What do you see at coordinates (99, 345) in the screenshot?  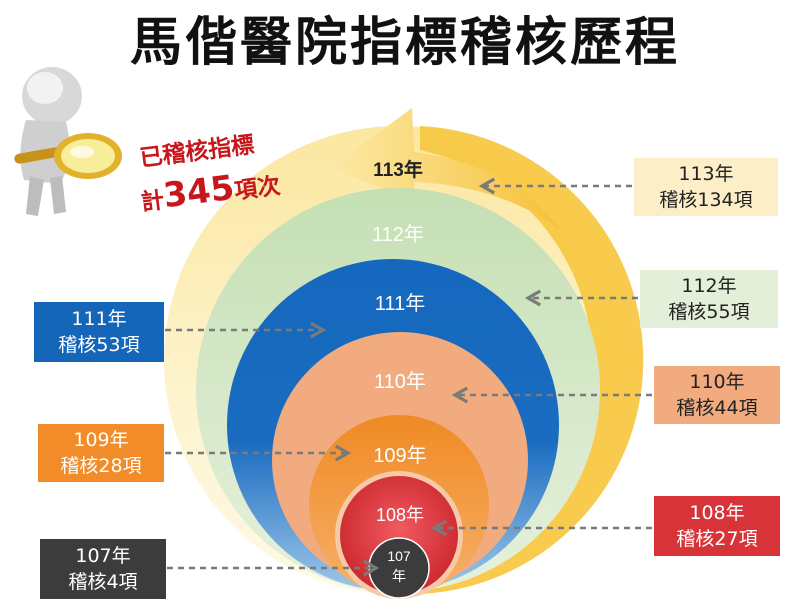 I see `box-111-count: 稽核53項` at bounding box center [99, 345].